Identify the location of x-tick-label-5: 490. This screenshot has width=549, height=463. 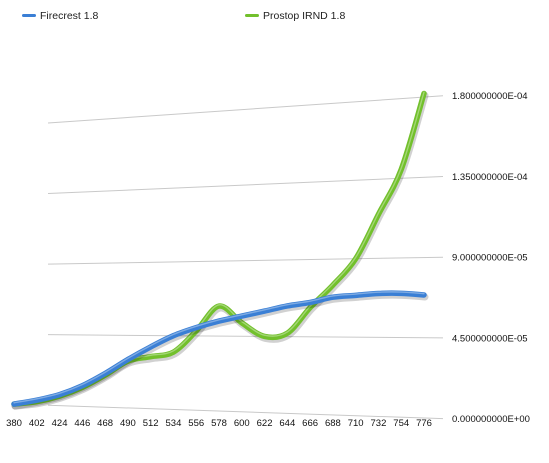
(128, 423).